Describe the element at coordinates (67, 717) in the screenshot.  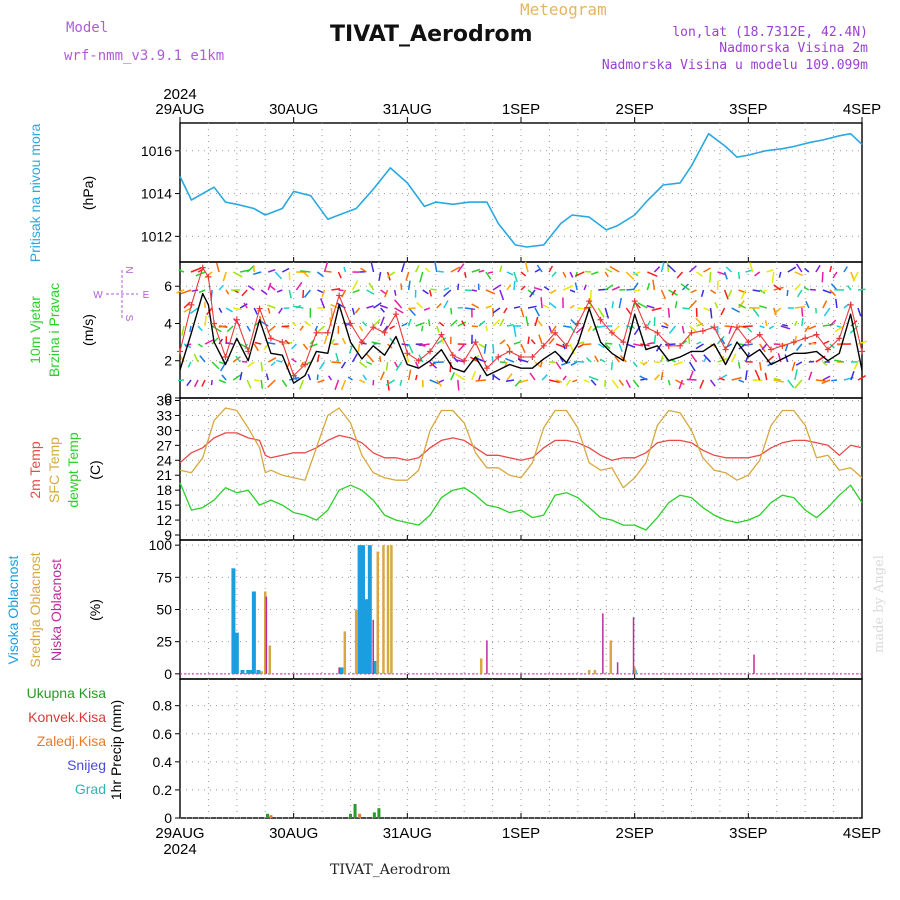
I see `precip-legend-item: Konvek.Kisa` at that location.